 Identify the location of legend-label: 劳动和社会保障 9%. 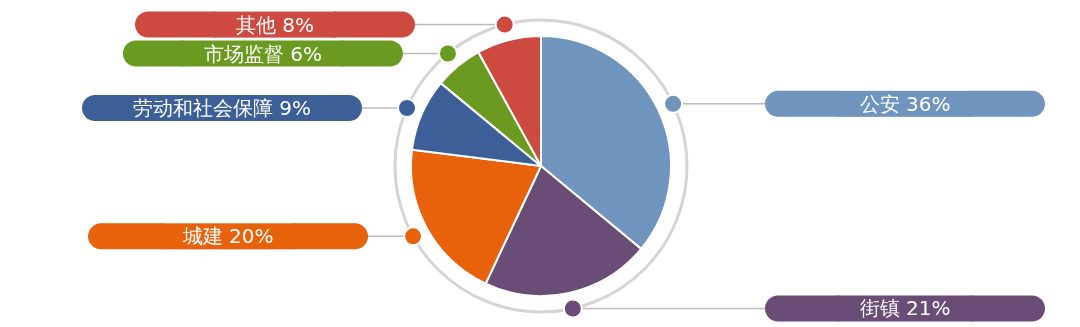
(222, 108).